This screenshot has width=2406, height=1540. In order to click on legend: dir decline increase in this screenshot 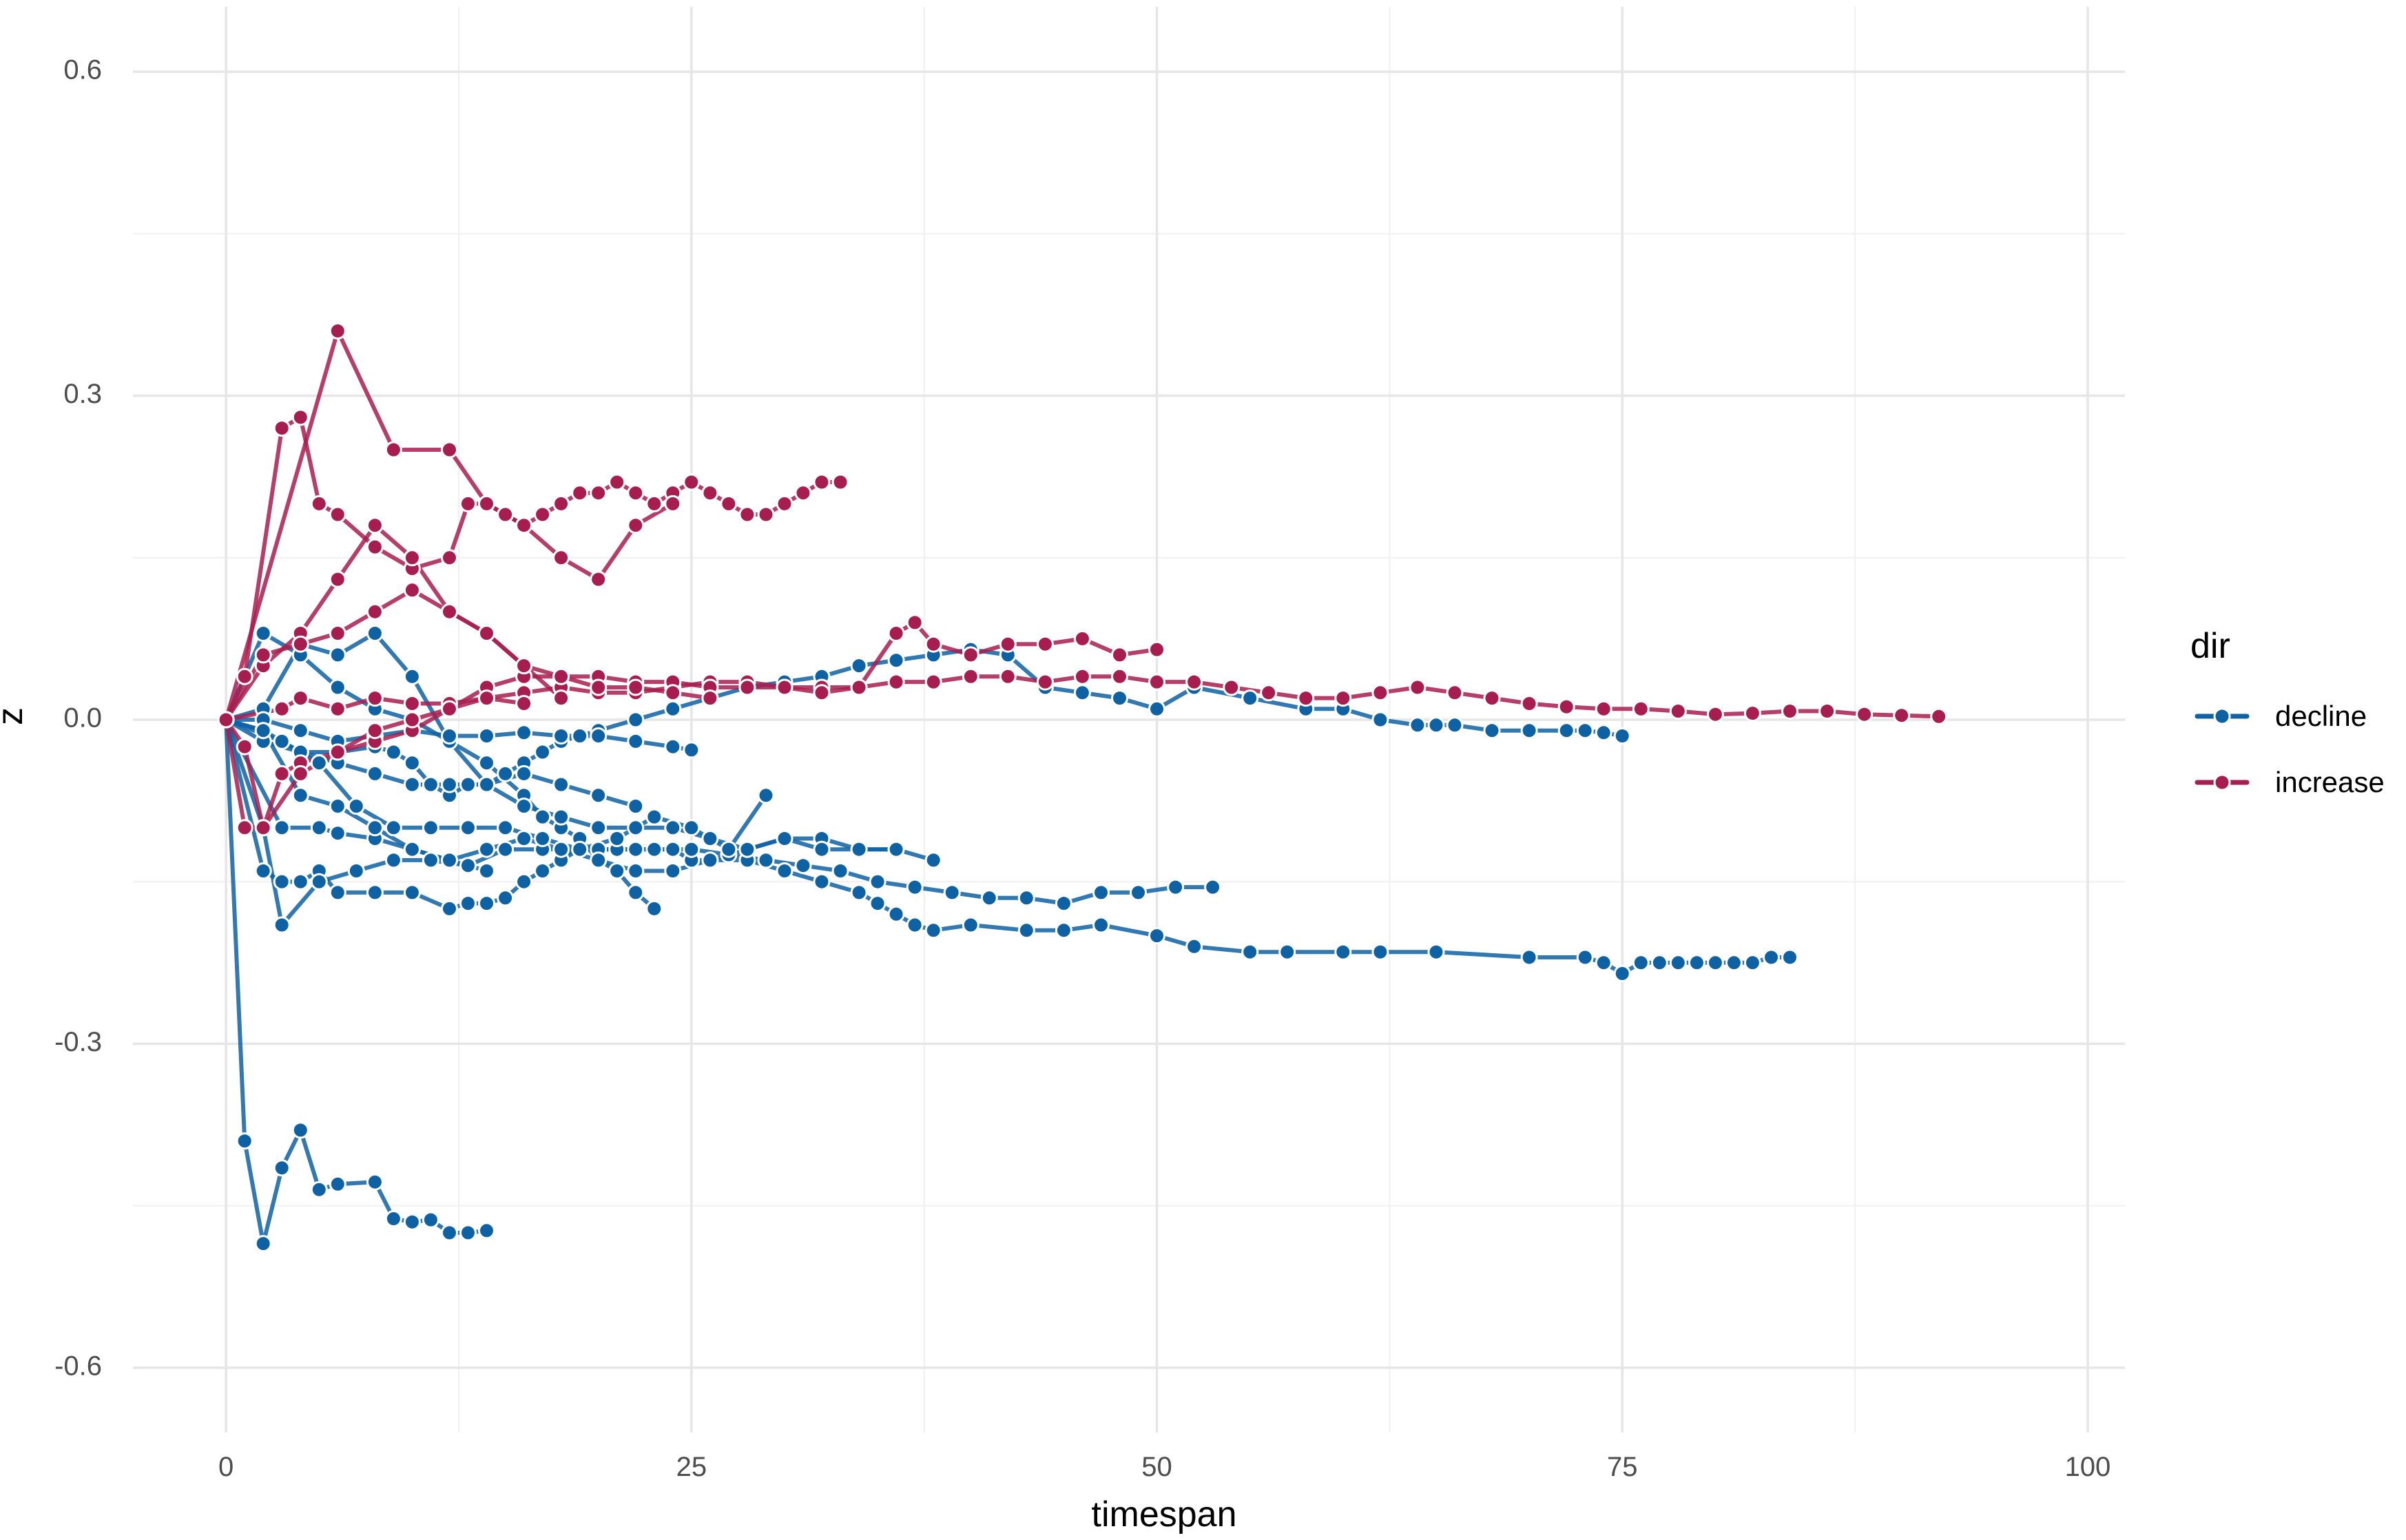, I will do `click(2287, 712)`.